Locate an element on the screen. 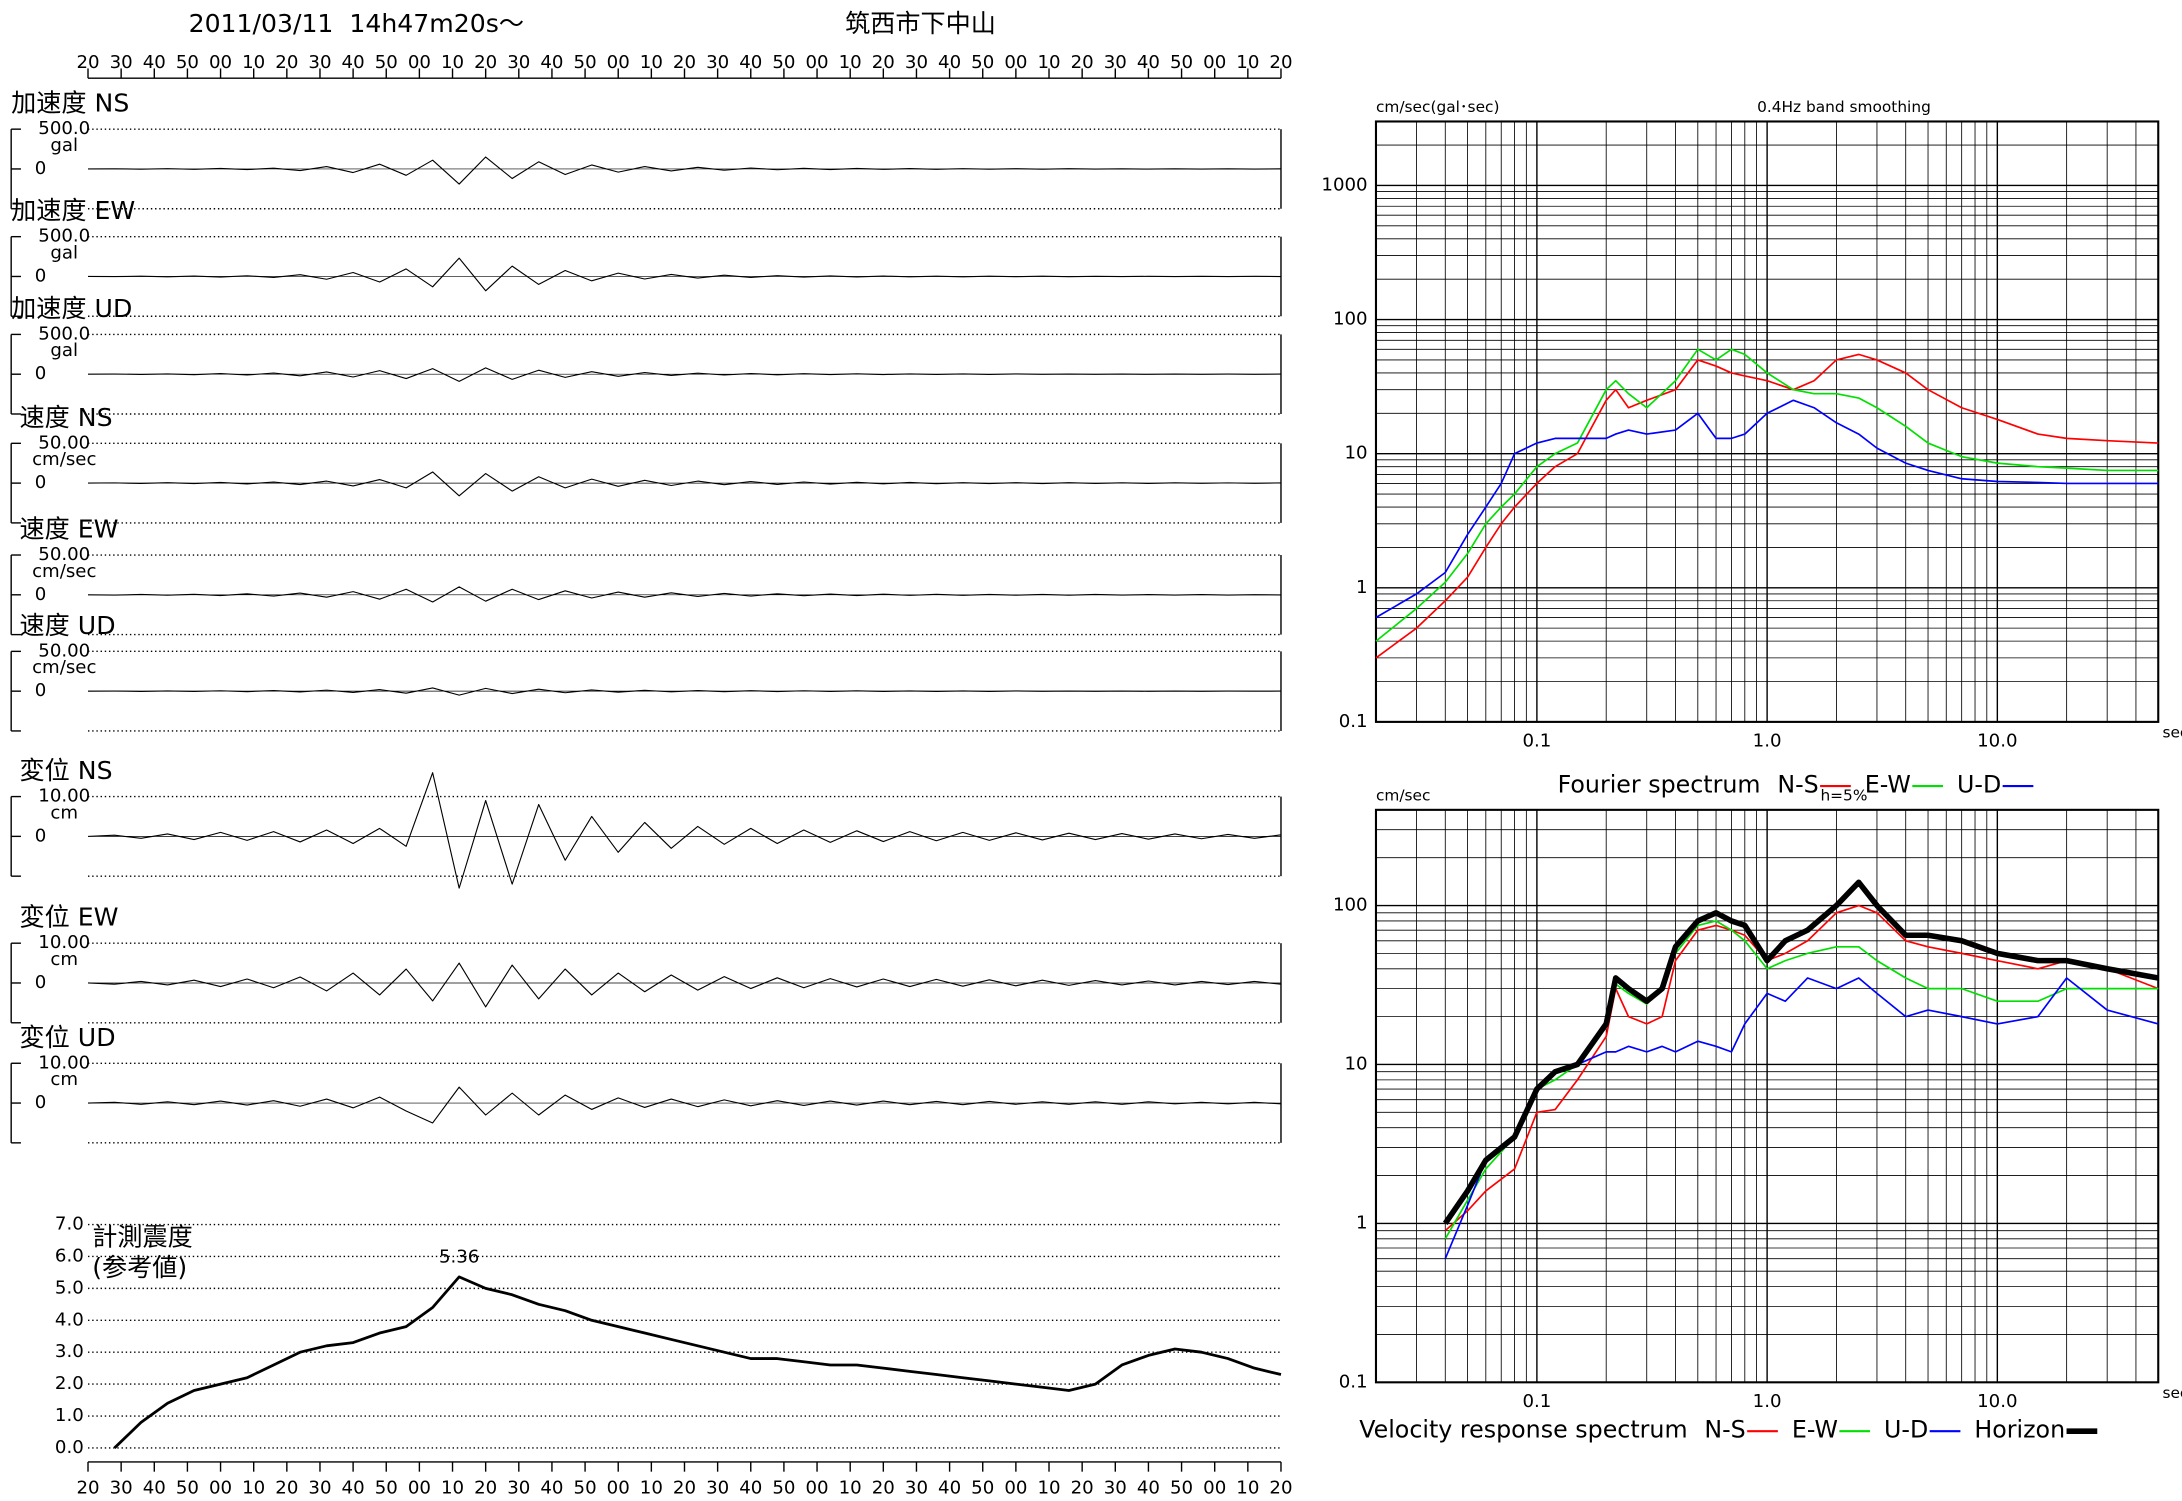  chart-note: 0.4Hz band smoothing is located at coordinates (1844, 107).